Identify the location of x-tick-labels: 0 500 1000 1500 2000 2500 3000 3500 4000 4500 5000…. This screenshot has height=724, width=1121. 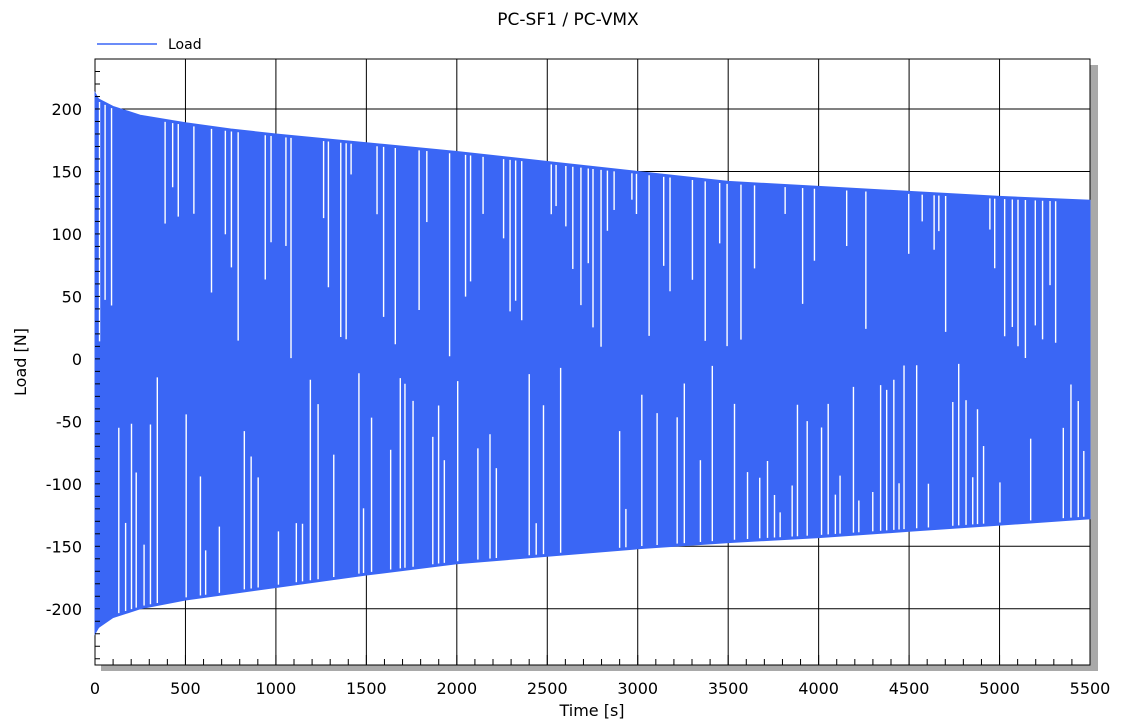
(600, 688).